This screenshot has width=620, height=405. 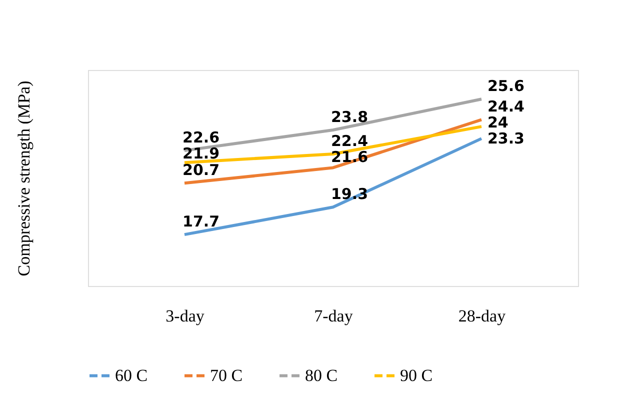 What do you see at coordinates (24, 178) in the screenshot?
I see `y-axis-title: Compressive strength (MPa)` at bounding box center [24, 178].